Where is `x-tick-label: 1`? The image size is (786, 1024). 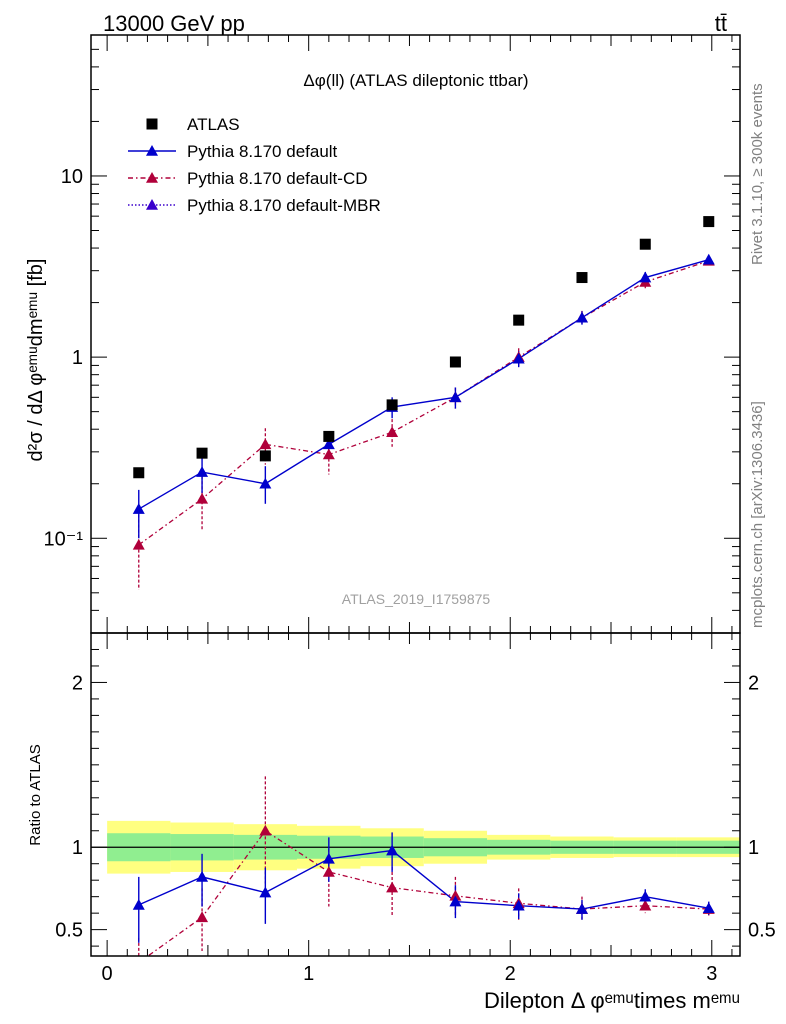
x-tick-label: 1 is located at coordinates (308, 974).